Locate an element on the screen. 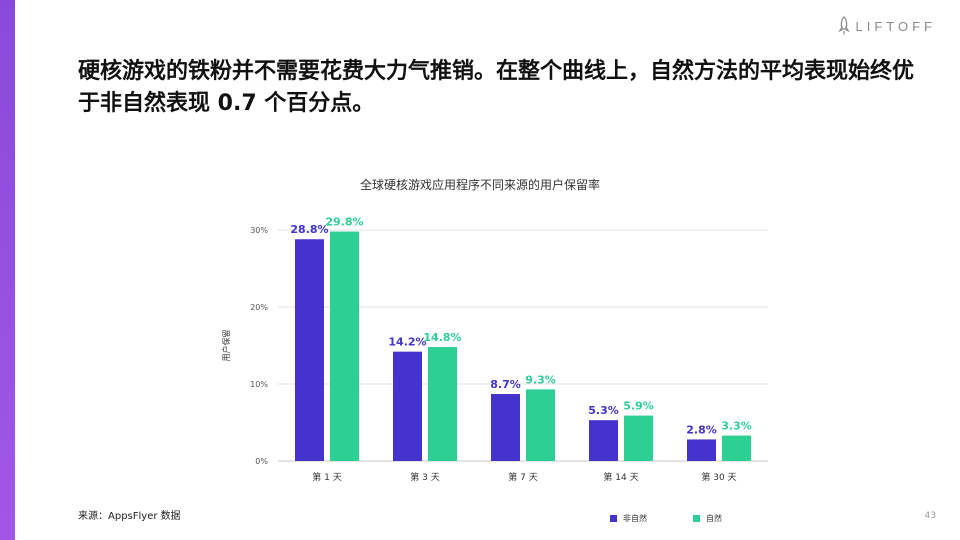 The height and width of the screenshot is (540, 960). page-number: 43 is located at coordinates (930, 516).